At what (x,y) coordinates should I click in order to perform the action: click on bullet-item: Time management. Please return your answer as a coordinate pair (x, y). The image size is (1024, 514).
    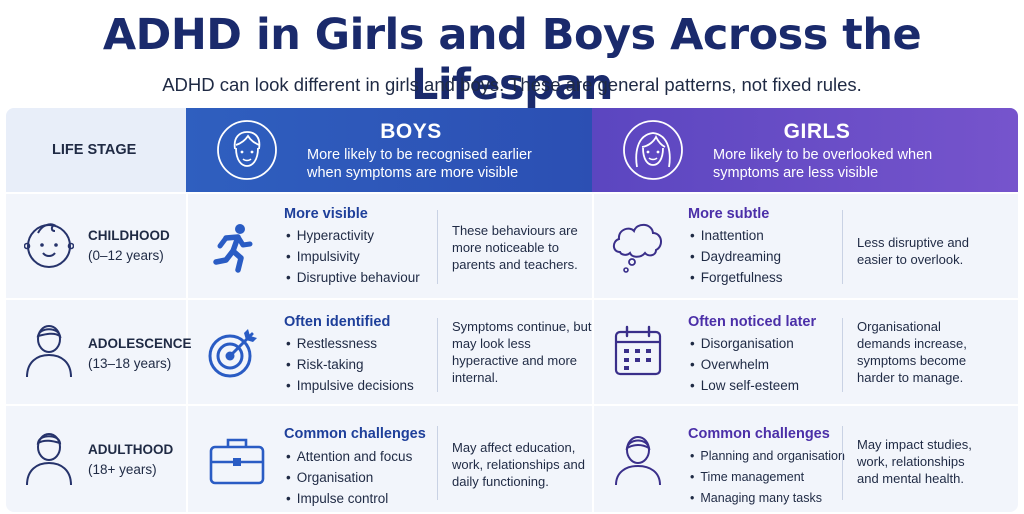
    Looking at the image, I should click on (767, 477).